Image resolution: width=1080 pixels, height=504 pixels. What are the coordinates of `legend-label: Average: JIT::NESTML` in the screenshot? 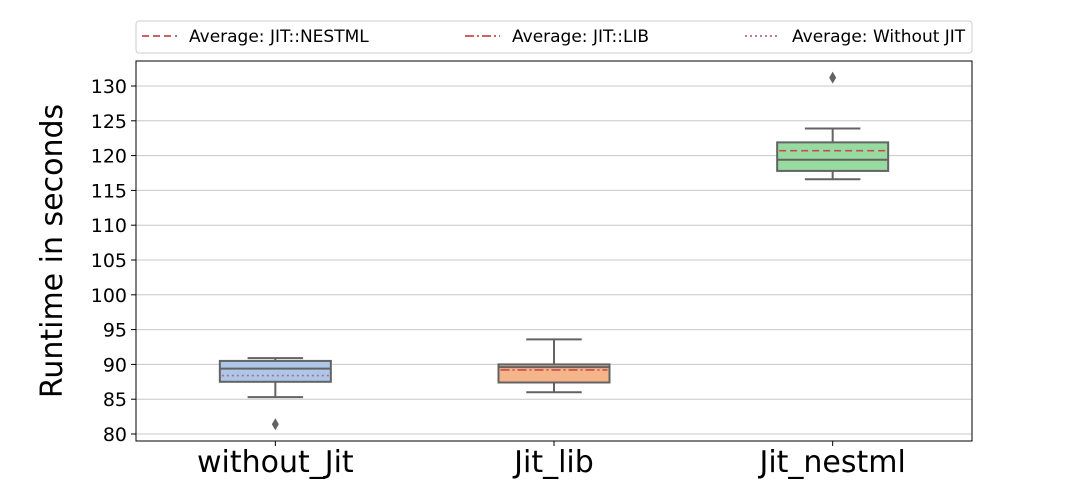 It's located at (279, 37).